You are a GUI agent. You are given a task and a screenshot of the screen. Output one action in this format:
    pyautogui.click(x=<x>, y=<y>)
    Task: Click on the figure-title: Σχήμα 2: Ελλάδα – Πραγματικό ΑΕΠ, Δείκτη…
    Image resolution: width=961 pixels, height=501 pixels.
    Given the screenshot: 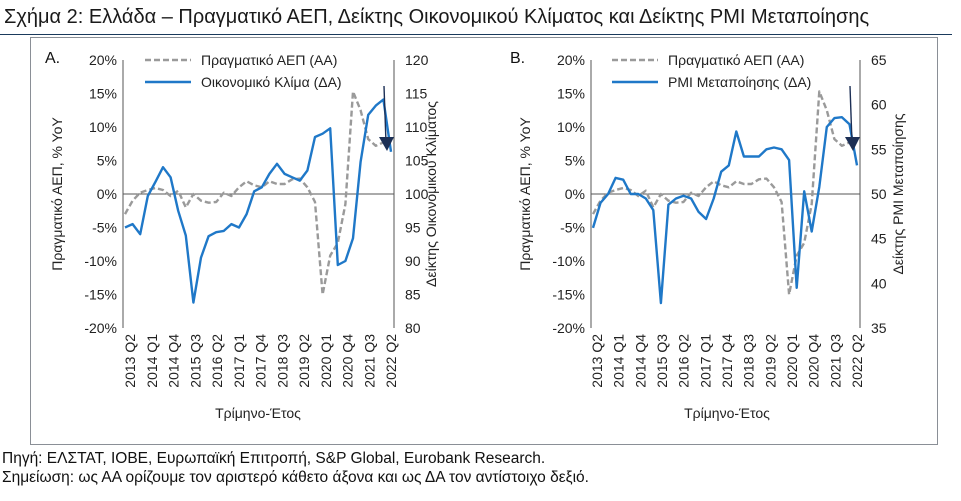 What is the action you would take?
    pyautogui.click(x=437, y=17)
    